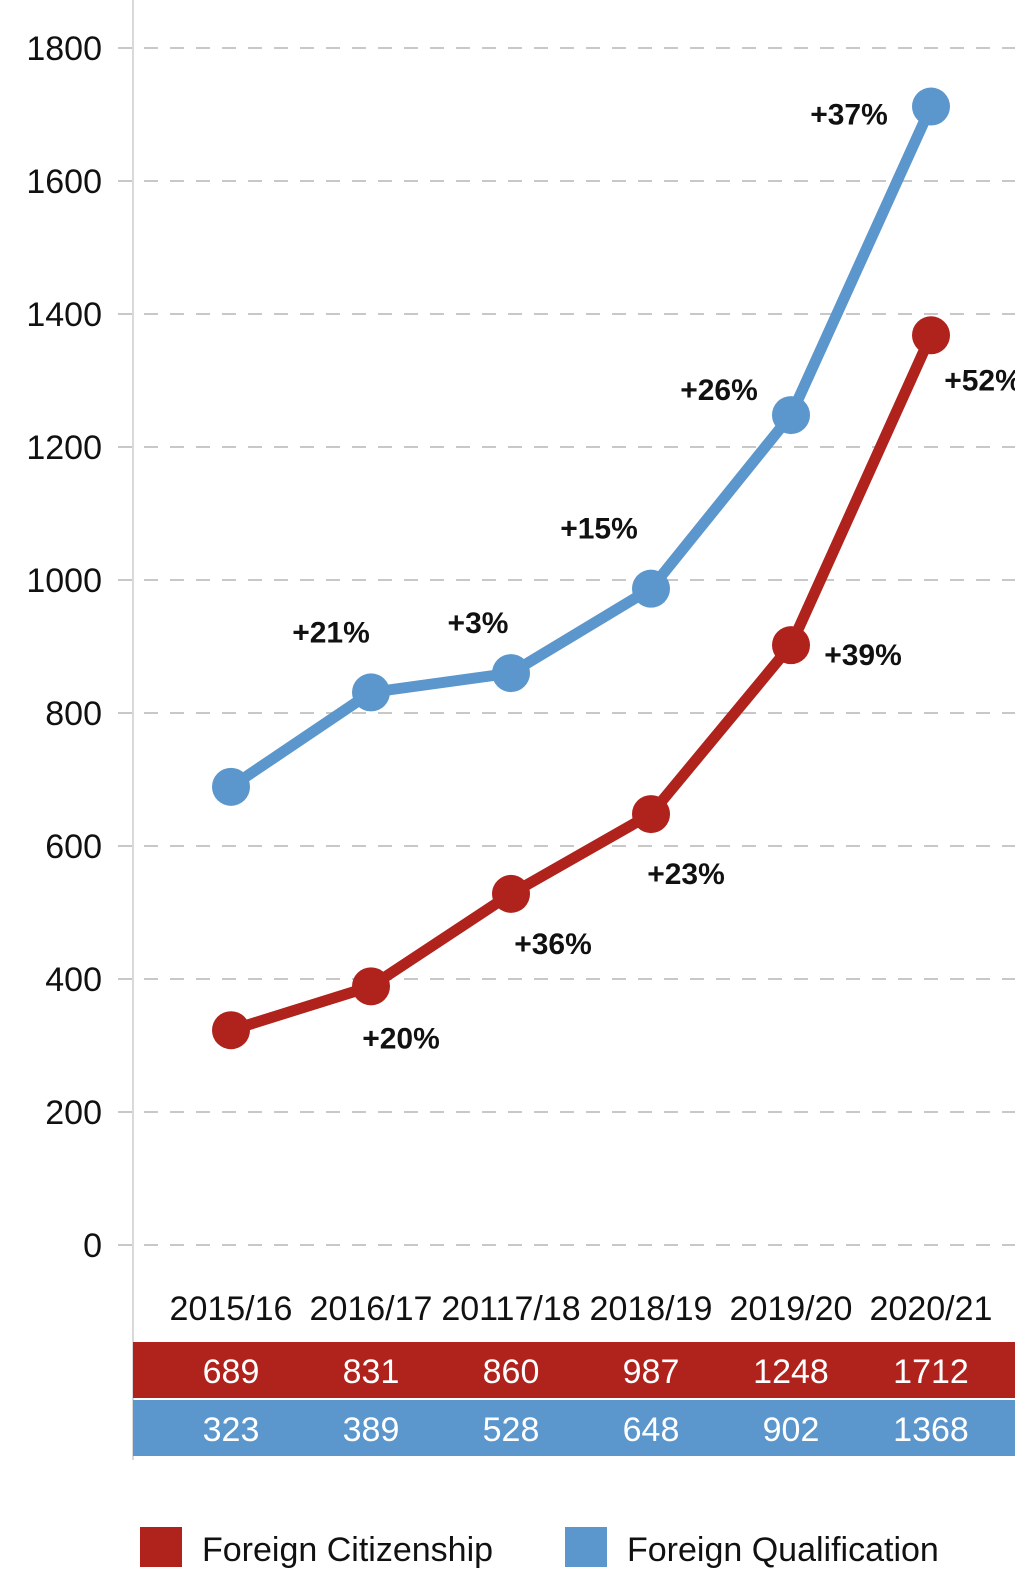 The width and height of the screenshot is (1015, 1584). Describe the element at coordinates (371, 1372) in the screenshot. I see `table-cell: 831` at that location.